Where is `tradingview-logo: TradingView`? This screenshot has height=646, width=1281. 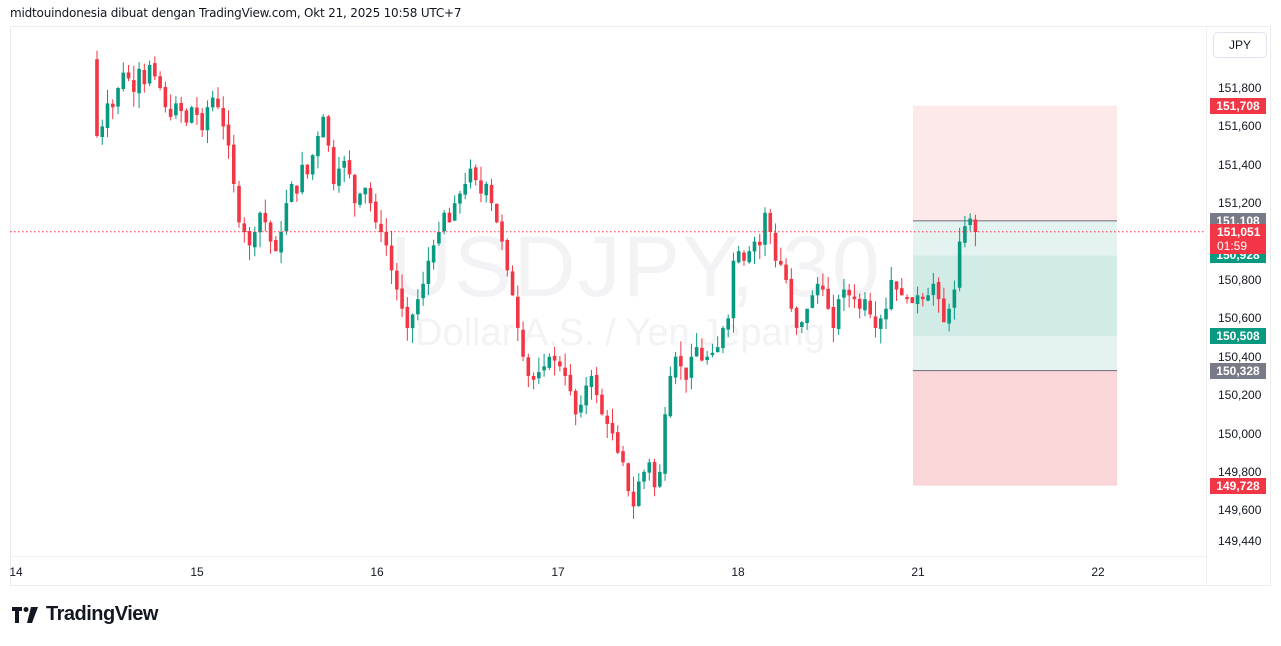
tradingview-logo: TradingView is located at coordinates (85, 614).